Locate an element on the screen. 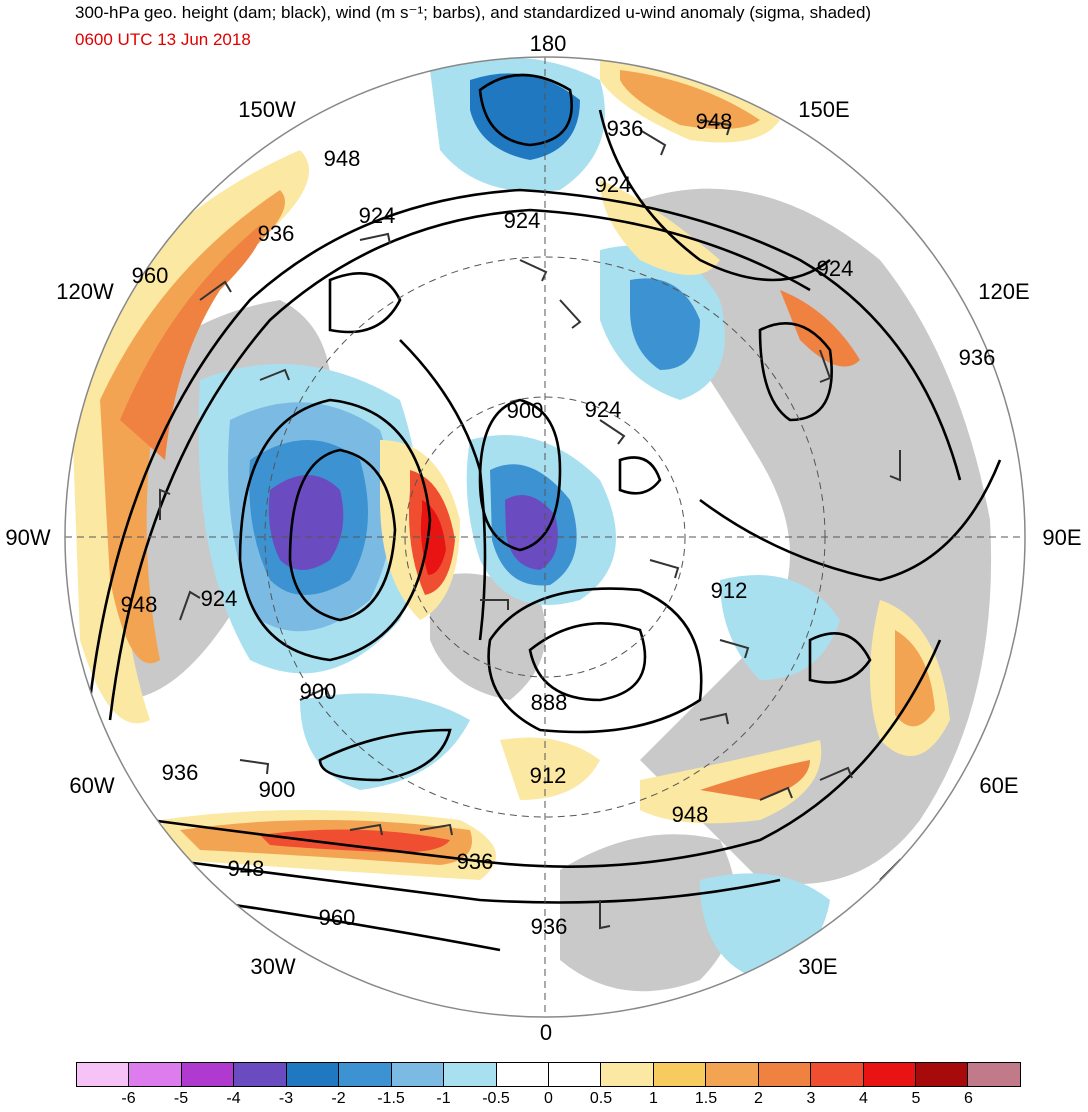  colorbar-tick-label: 4 is located at coordinates (863, 1098).